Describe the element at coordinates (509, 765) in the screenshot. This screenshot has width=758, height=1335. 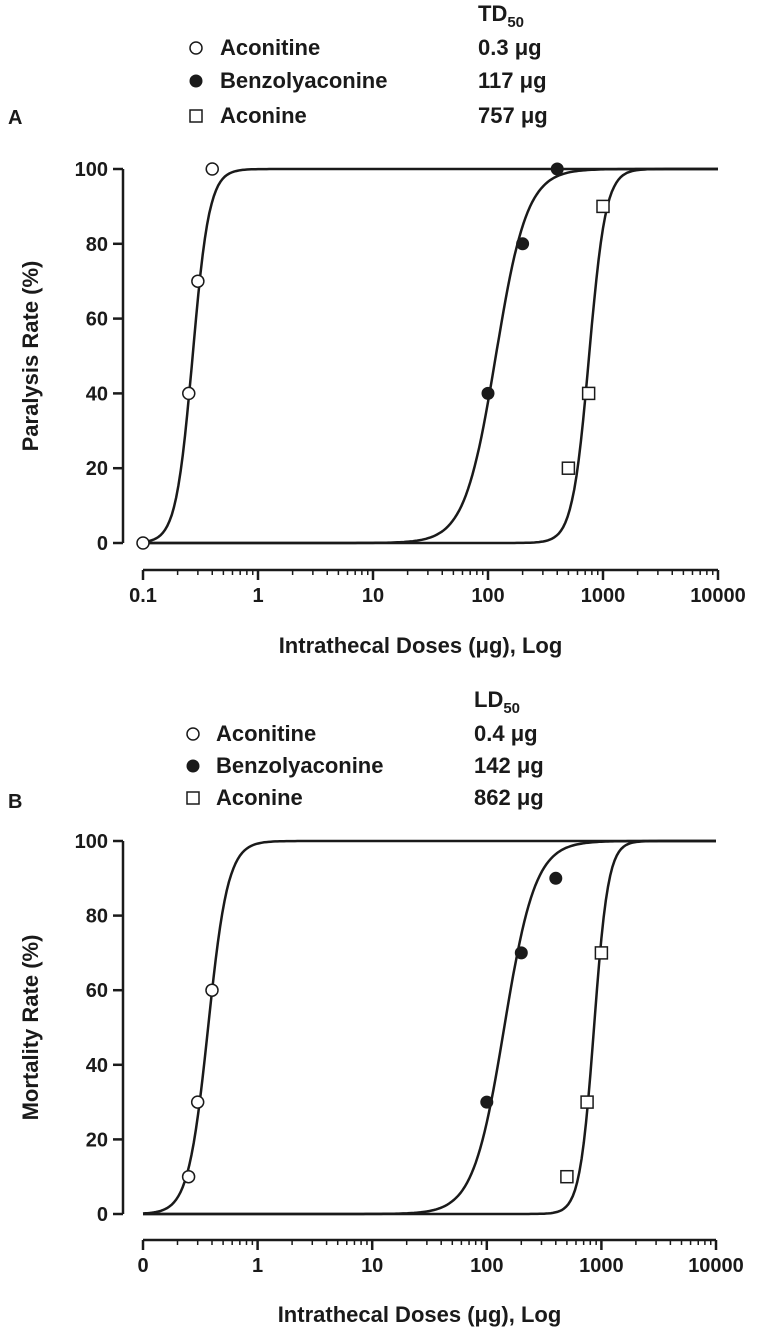
I see `legend-entry-value: 142 μg` at that location.